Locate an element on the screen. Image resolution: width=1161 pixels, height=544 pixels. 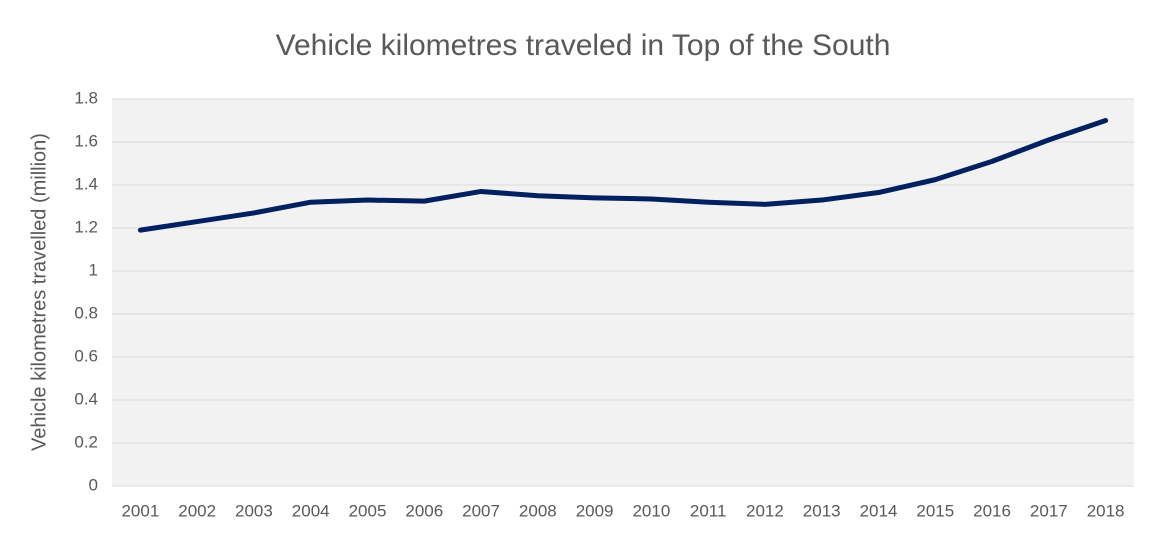
y-tick-label: 0 is located at coordinates (93, 484).